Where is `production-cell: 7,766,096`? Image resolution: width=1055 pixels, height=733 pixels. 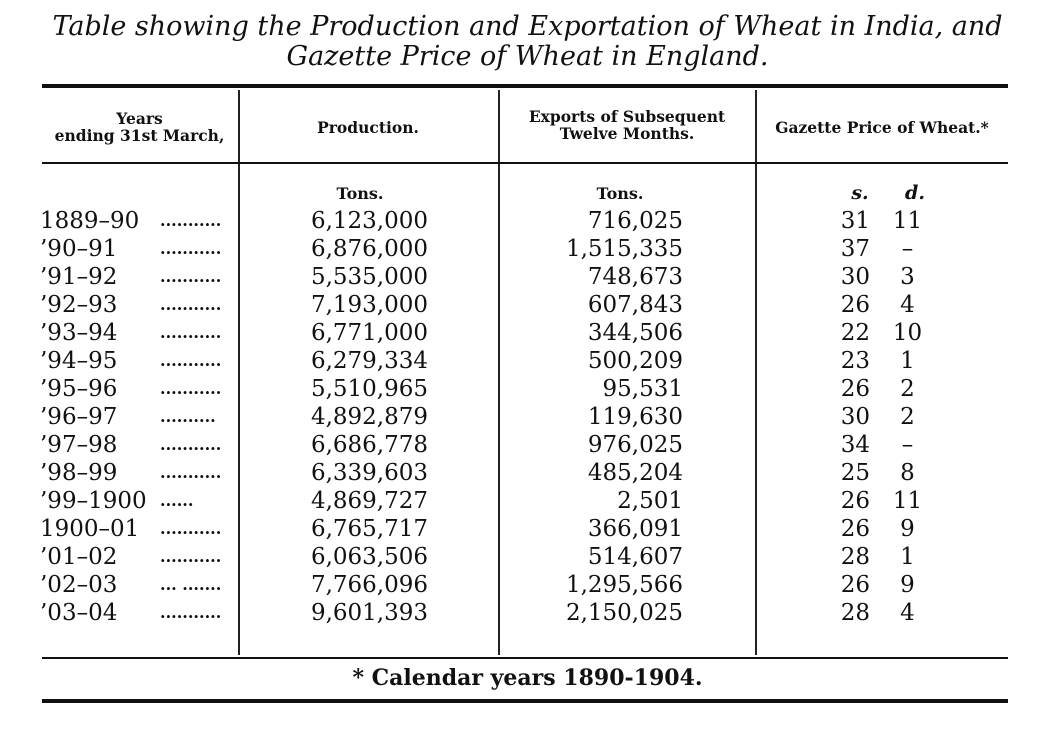 production-cell: 7,766,096 is located at coordinates (369, 585).